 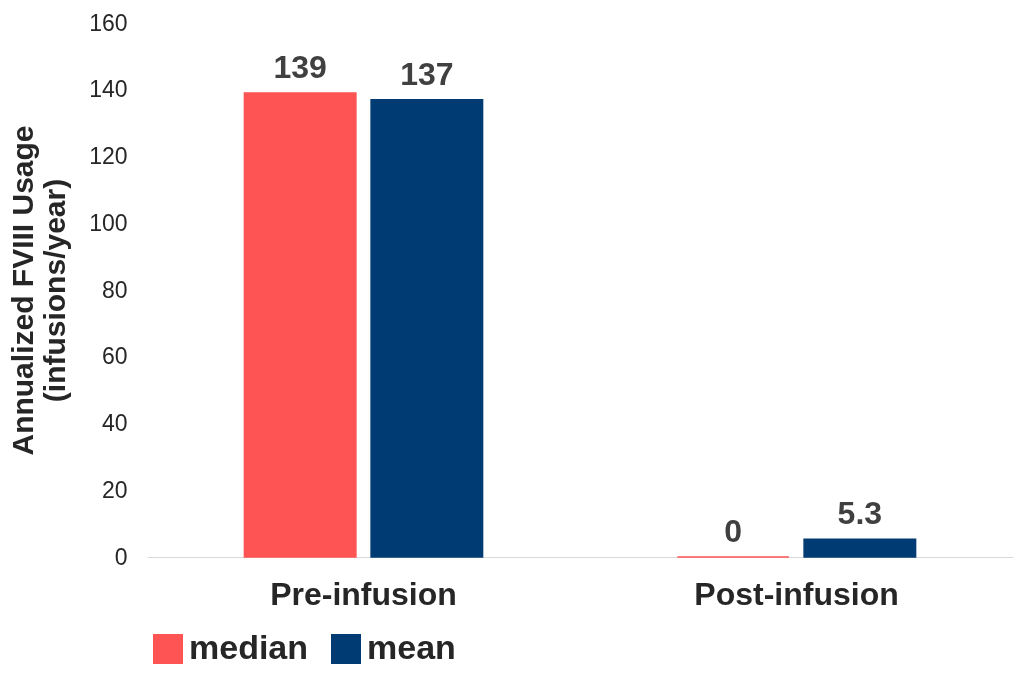 What do you see at coordinates (114, 423) in the screenshot?
I see `y-tick-label: 40` at bounding box center [114, 423].